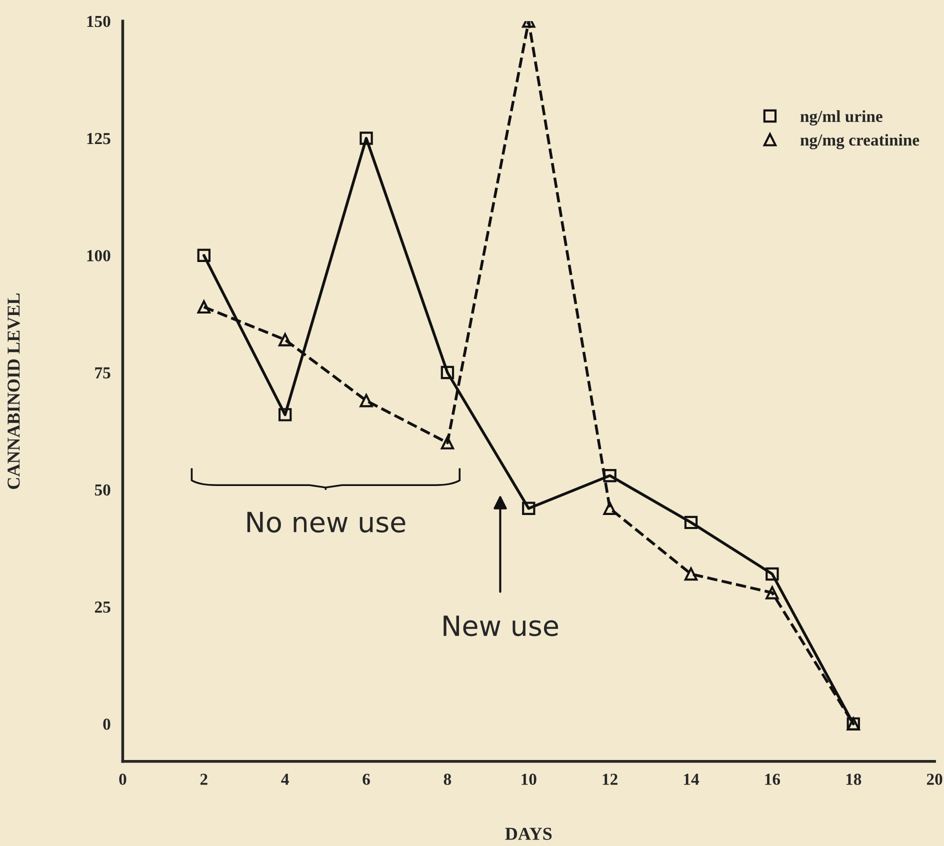  I want to click on annotation: New use, so click(501, 626).